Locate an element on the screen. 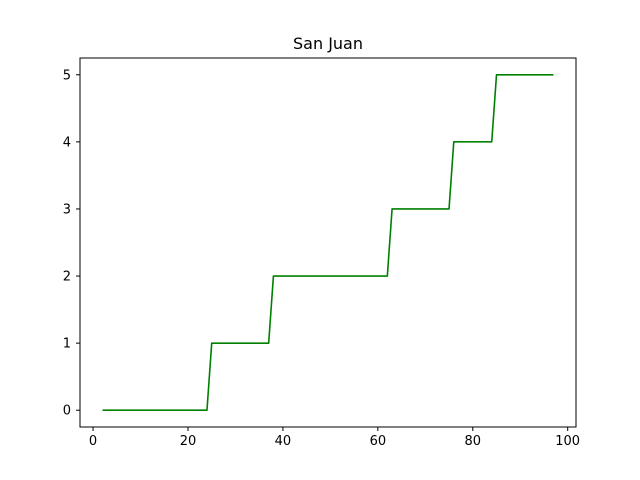 The image size is (640, 480). y-tick-label: 0 is located at coordinates (67, 411).